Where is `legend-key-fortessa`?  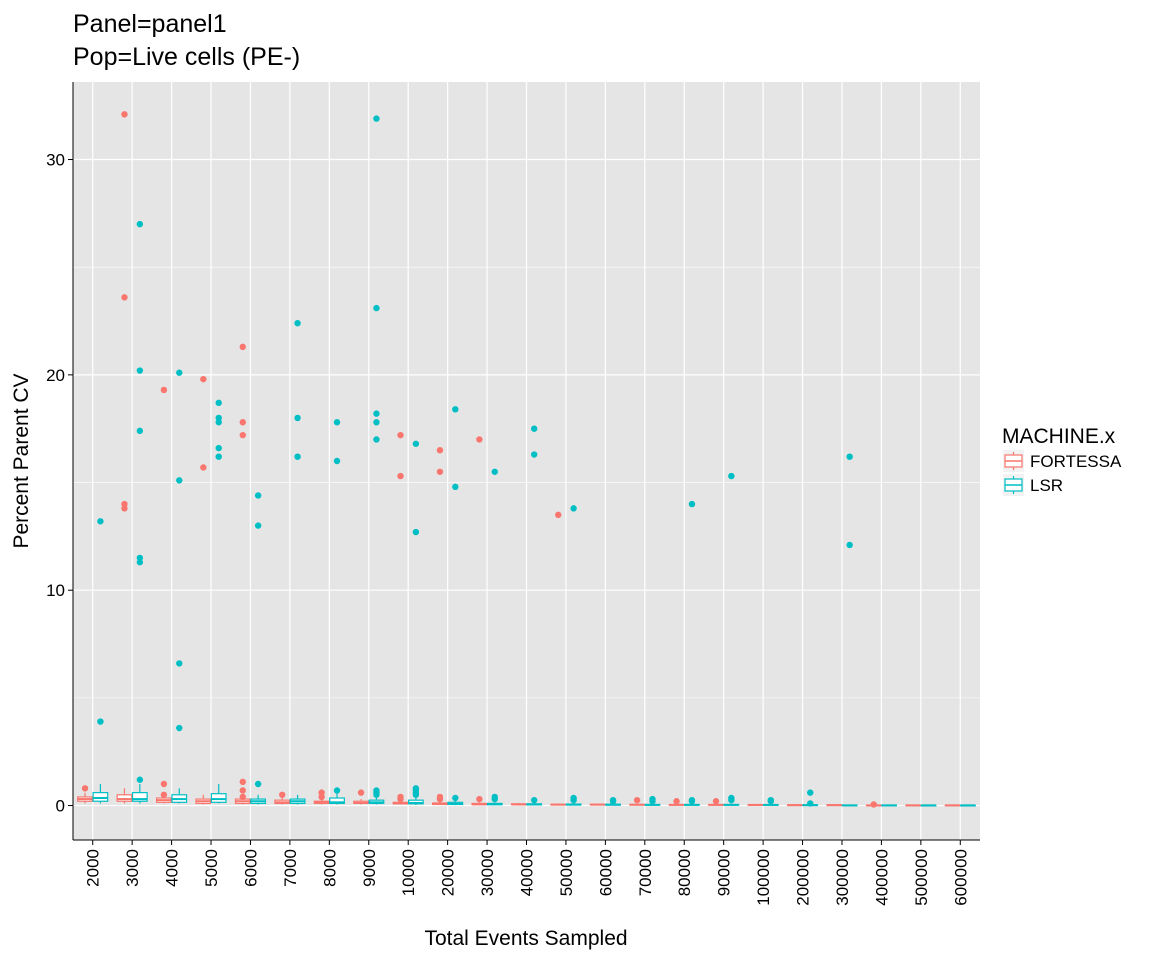 legend-key-fortessa is located at coordinates (1013, 461).